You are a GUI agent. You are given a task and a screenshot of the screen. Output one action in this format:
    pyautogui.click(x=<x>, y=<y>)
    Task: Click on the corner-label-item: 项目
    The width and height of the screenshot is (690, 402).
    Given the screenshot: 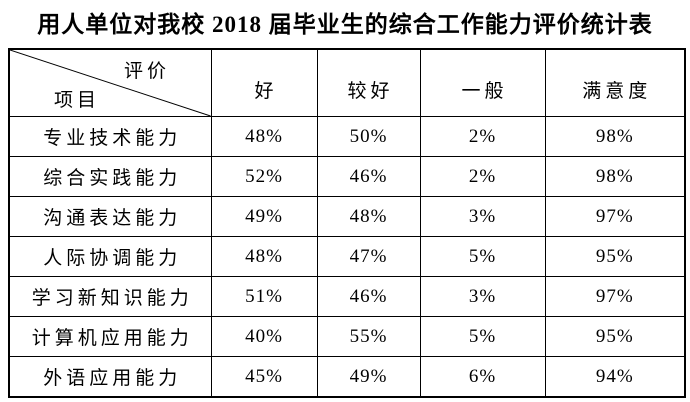 What is the action you would take?
    pyautogui.click(x=77, y=100)
    